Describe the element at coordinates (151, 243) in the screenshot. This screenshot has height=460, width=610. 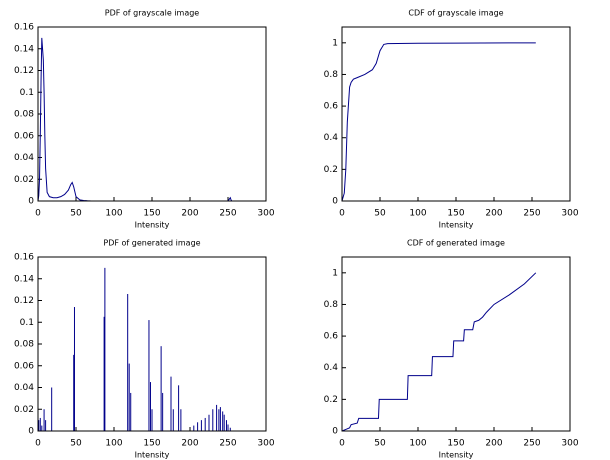
I see `chart-title: PDF of generated image` at that location.